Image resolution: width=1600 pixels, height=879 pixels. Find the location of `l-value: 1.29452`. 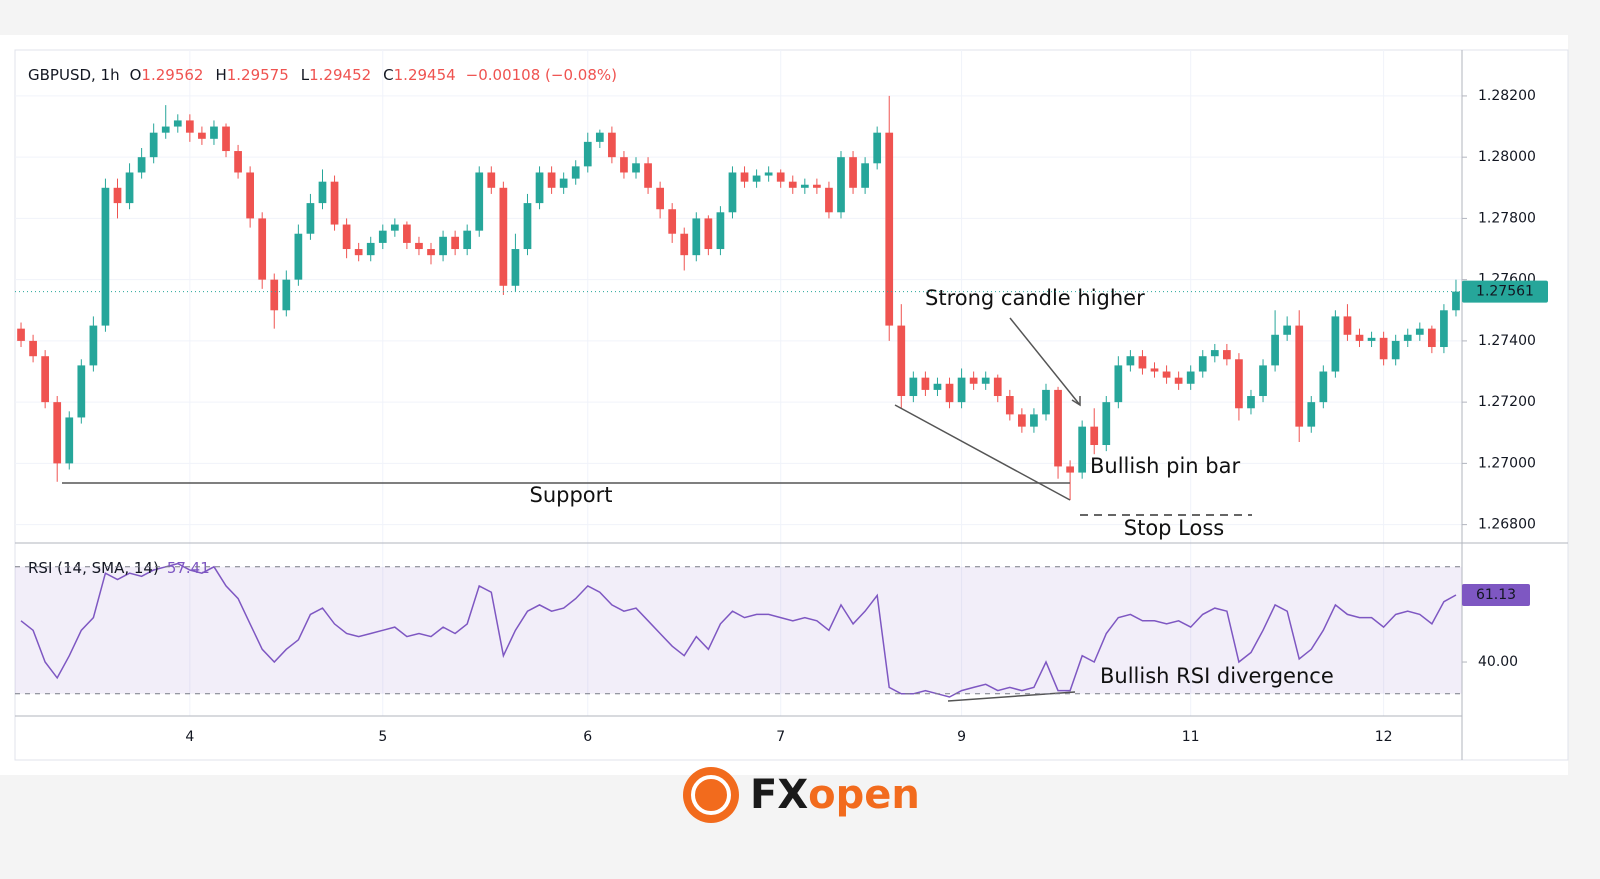

l-value: 1.29452 is located at coordinates (340, 75).